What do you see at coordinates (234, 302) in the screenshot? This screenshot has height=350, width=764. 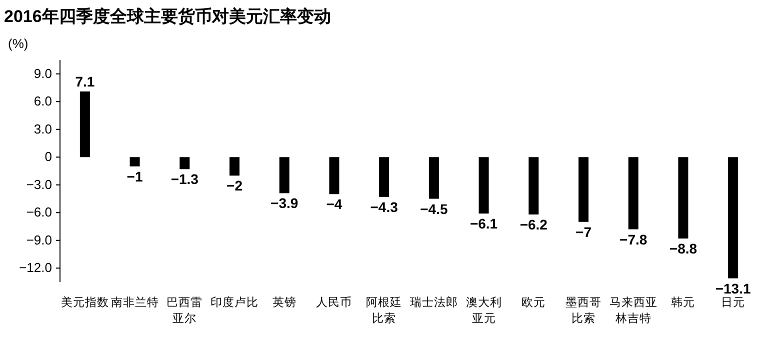 I see `x-tick-label: 印度卢比` at bounding box center [234, 302].